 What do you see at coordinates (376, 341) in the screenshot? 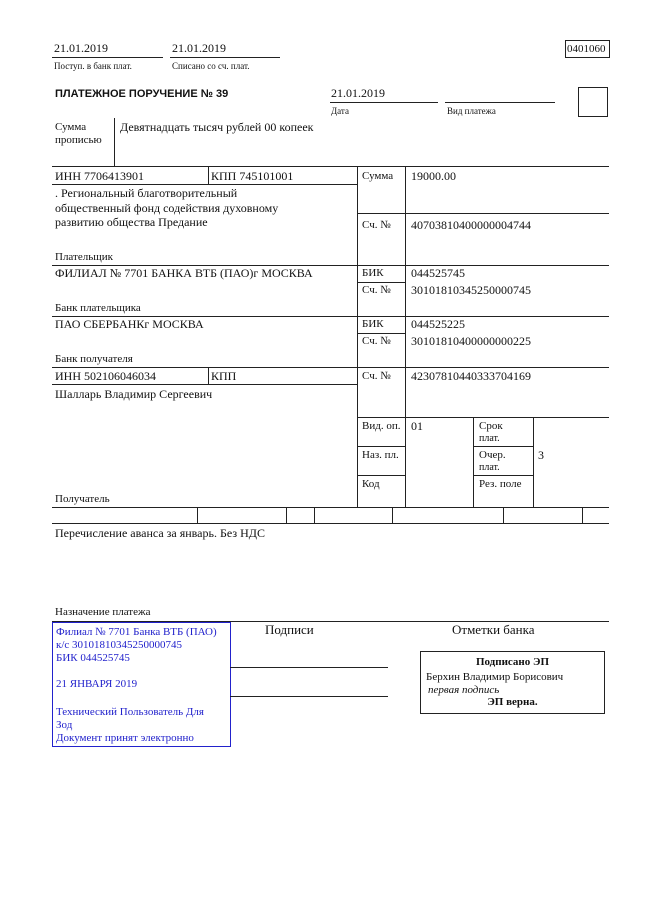
I see `payee-bank-account-label: Сч. №` at bounding box center [376, 341].